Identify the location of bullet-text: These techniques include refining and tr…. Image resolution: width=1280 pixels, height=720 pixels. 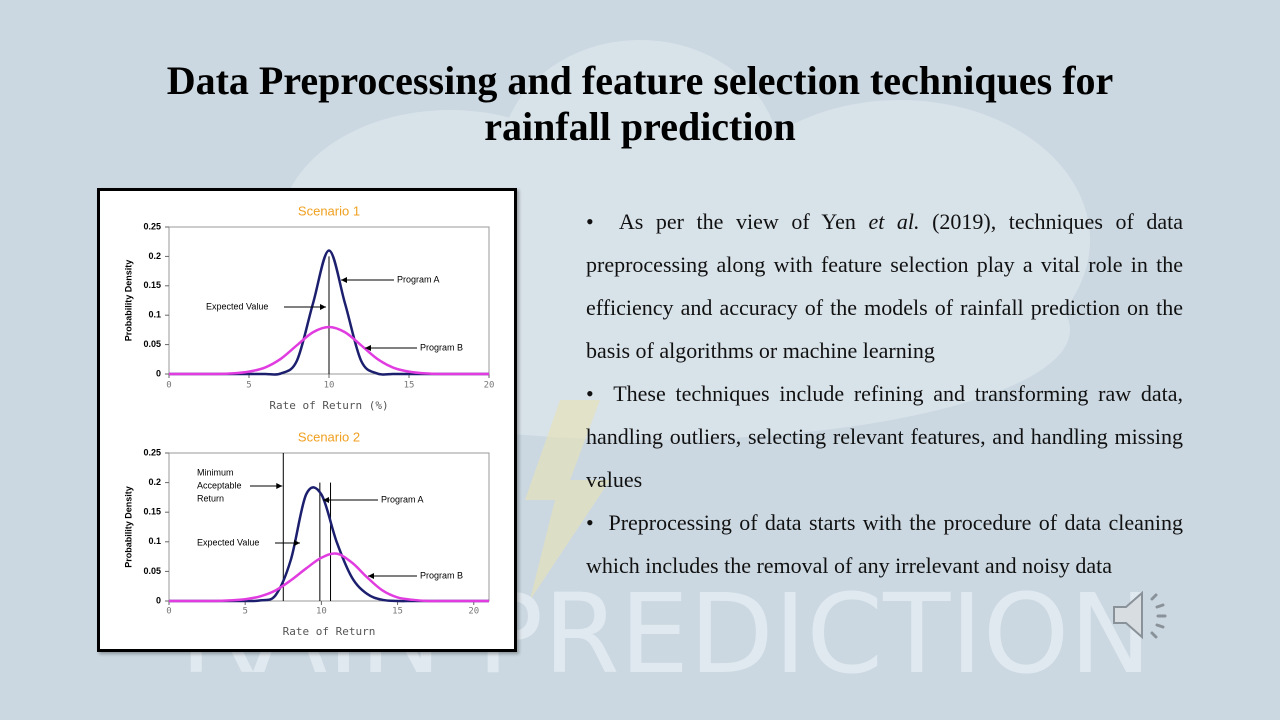
(885, 436).